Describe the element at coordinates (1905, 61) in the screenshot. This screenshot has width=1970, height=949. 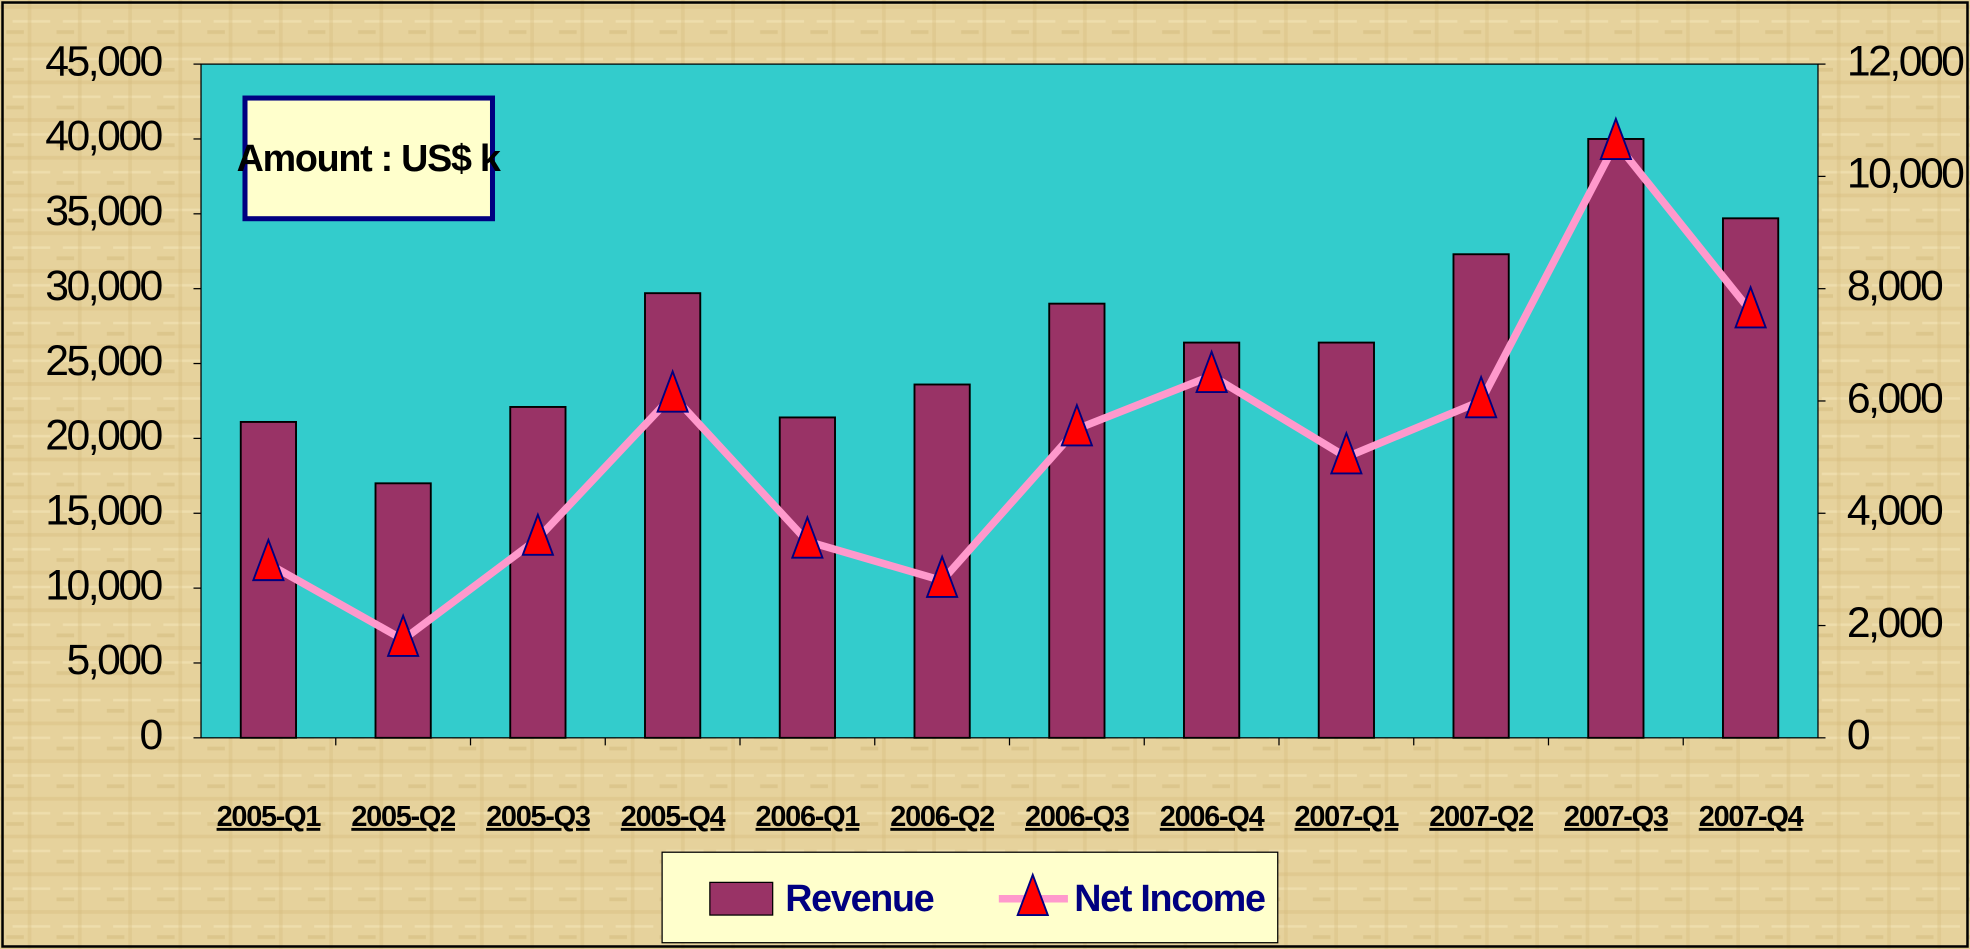
I see `y2-tick-label: 12,000` at that location.